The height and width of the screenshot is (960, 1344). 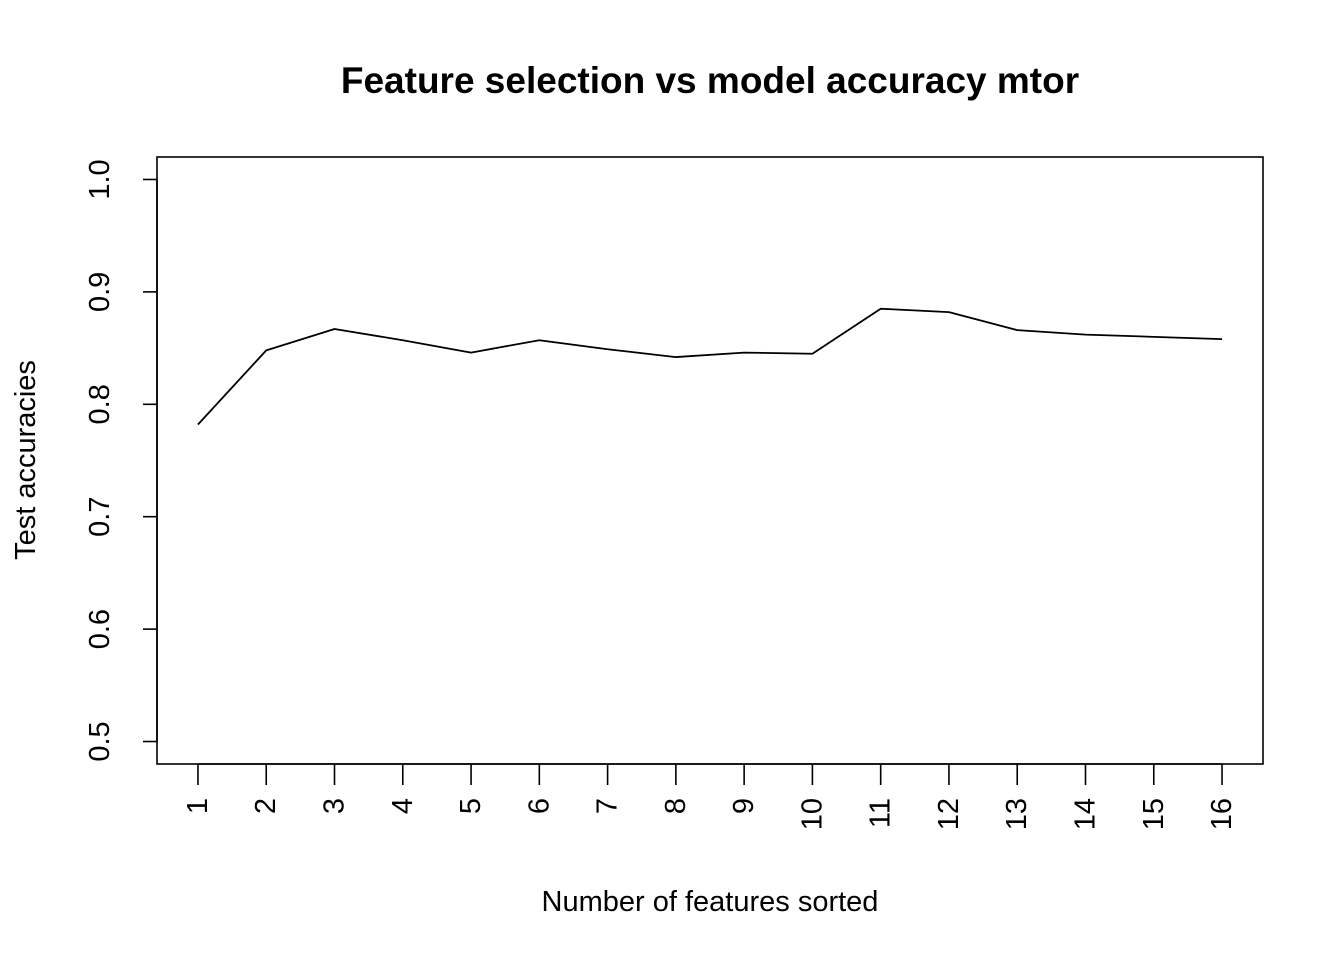 I want to click on y-tick-label: 0.8, so click(x=100, y=404).